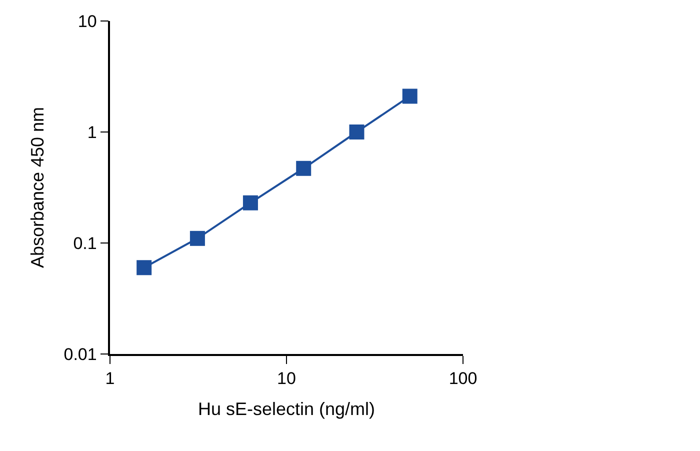 The image size is (700, 451). What do you see at coordinates (286, 378) in the screenshot?
I see `x-tick-label: 10` at bounding box center [286, 378].